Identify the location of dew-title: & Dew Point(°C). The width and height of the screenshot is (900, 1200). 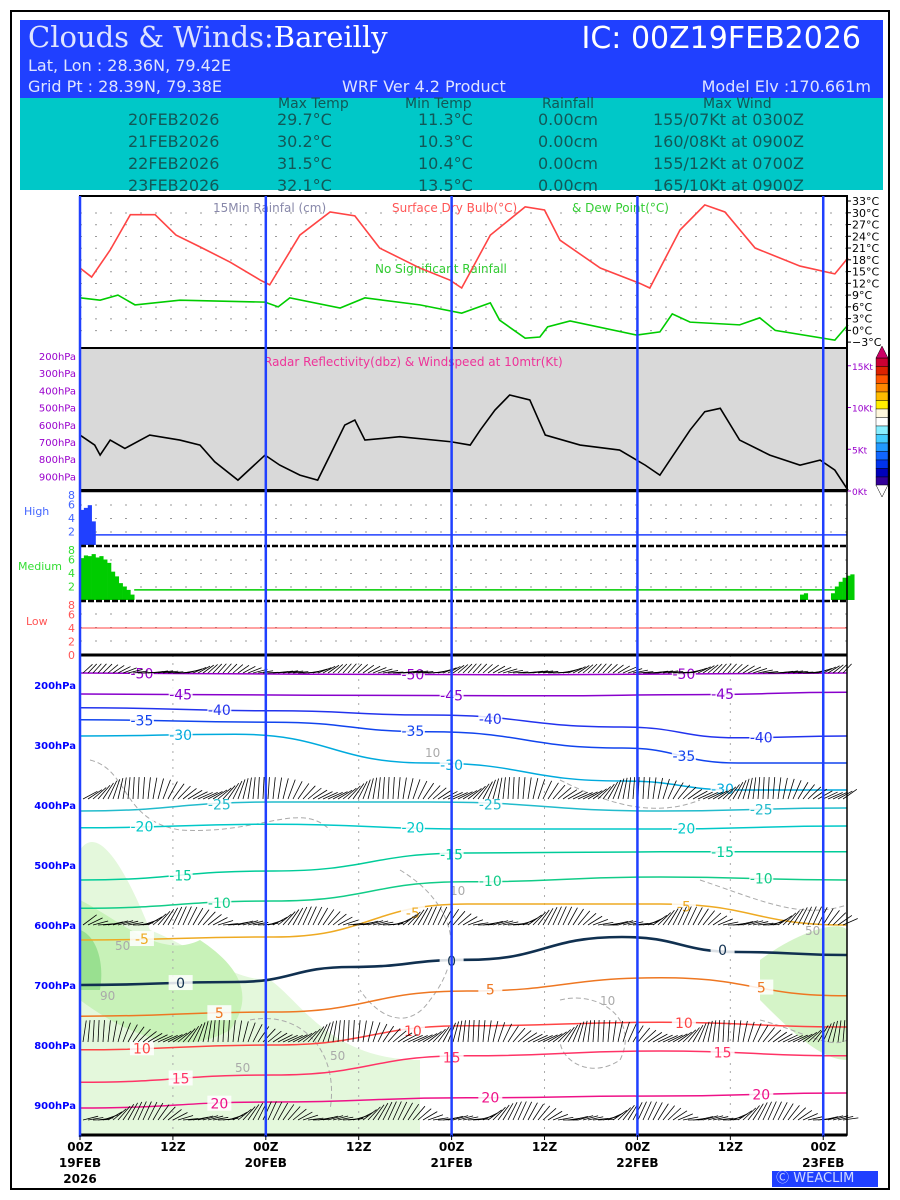
(620, 208).